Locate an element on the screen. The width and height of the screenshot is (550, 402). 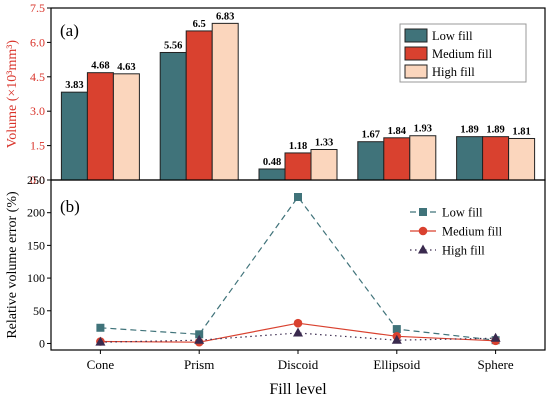
x-tick-label-cone: Cone is located at coordinates (101, 364).